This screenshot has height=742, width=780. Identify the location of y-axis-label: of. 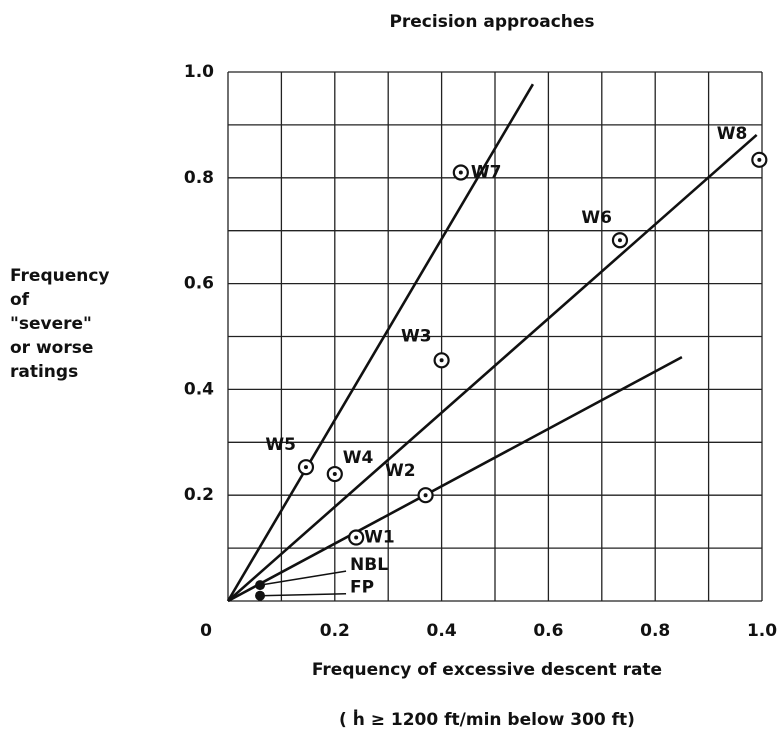
(20, 300).